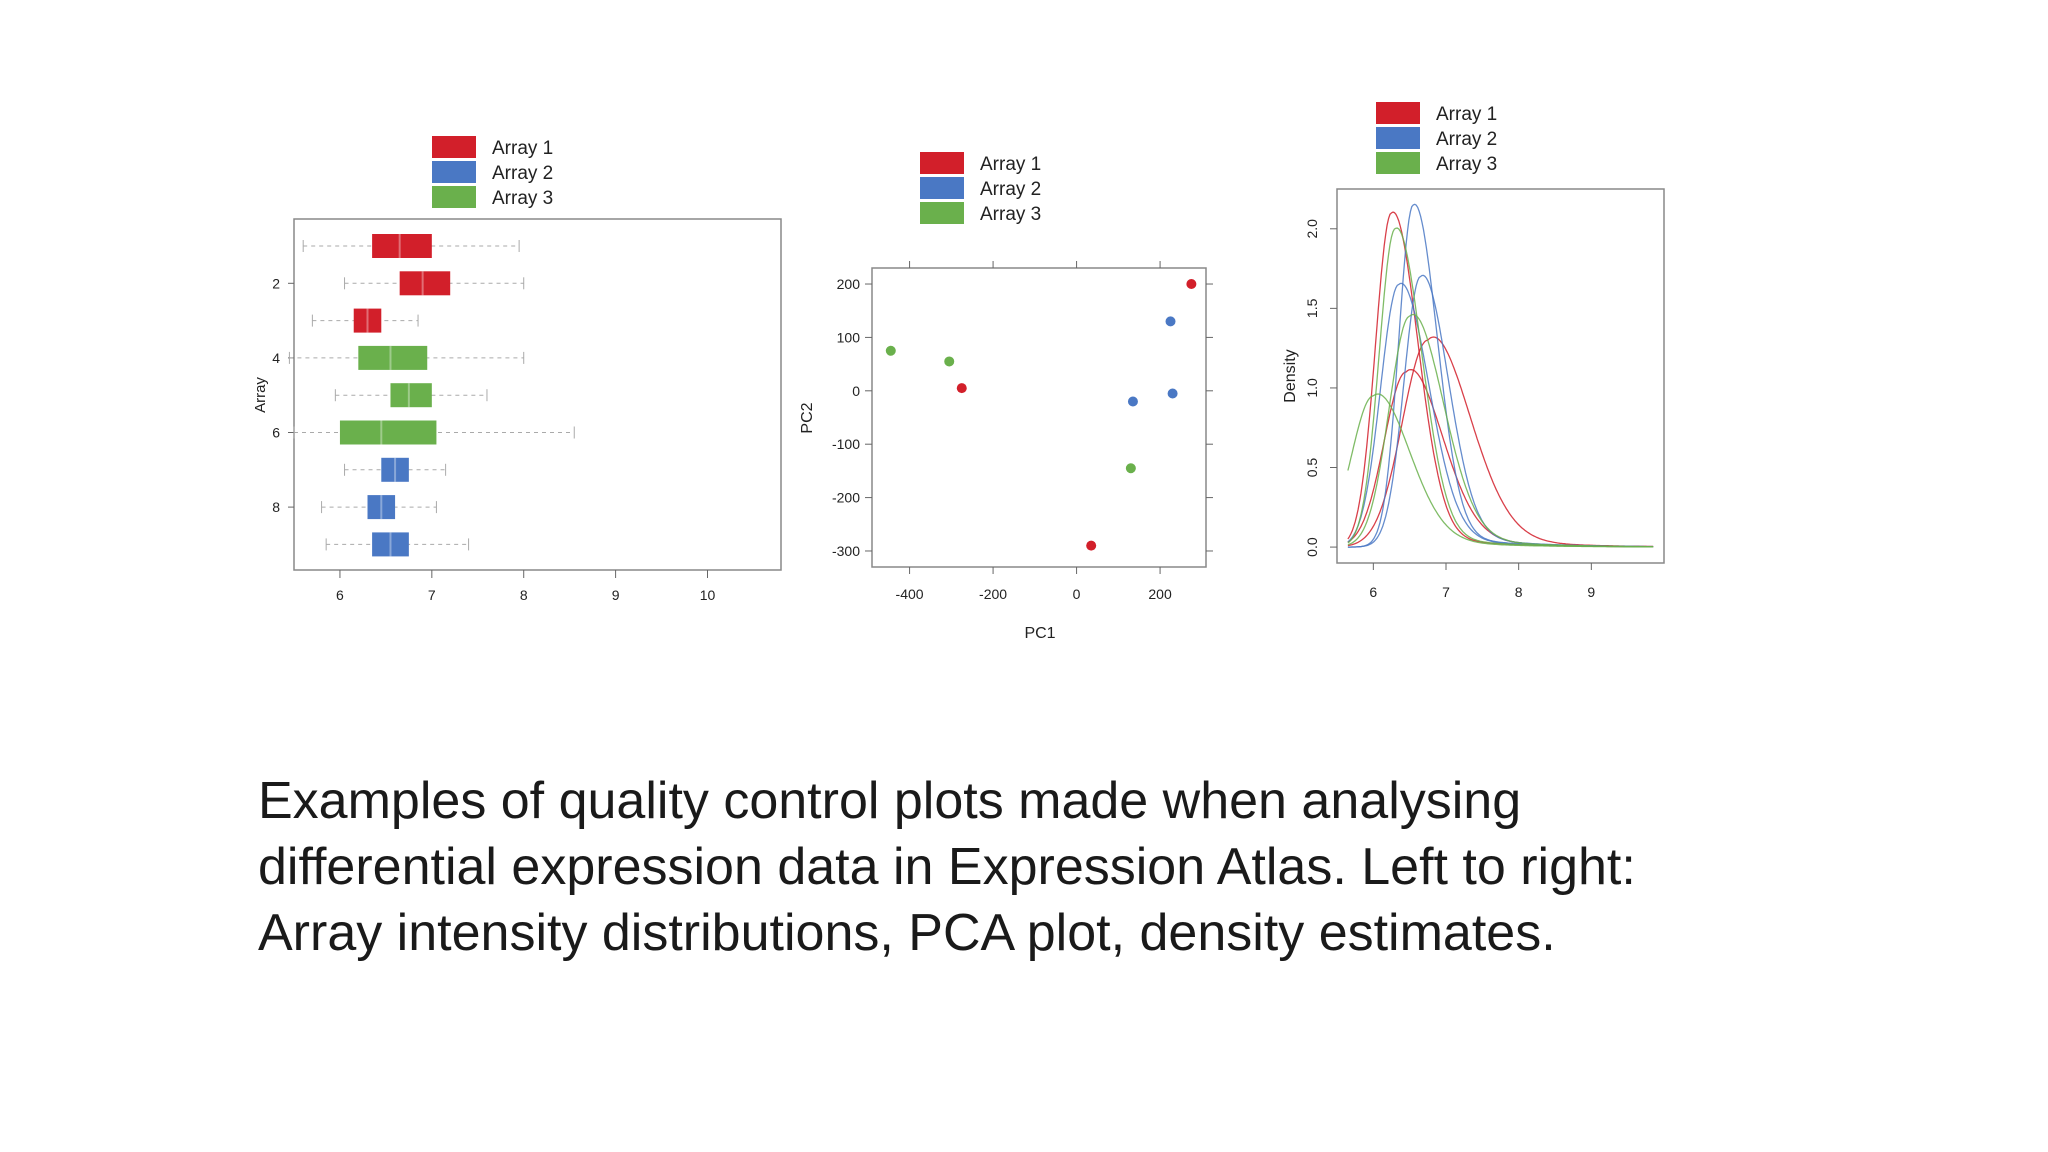 The height and width of the screenshot is (1152, 2048). Describe the element at coordinates (522, 198) in the screenshot. I see `boxplot-legend-label: Array 3` at that location.